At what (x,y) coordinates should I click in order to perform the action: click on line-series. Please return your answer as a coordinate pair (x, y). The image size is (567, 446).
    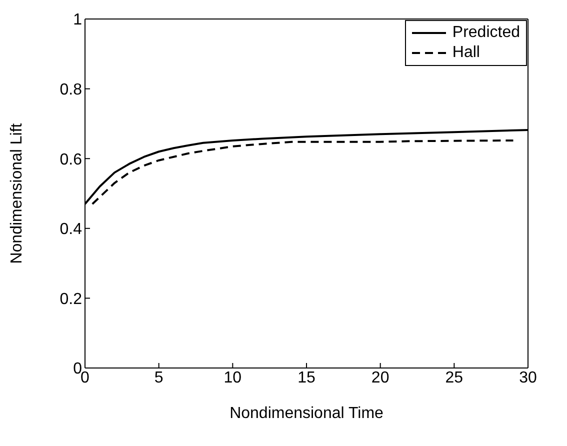
    Looking at the image, I should click on (302, 172).